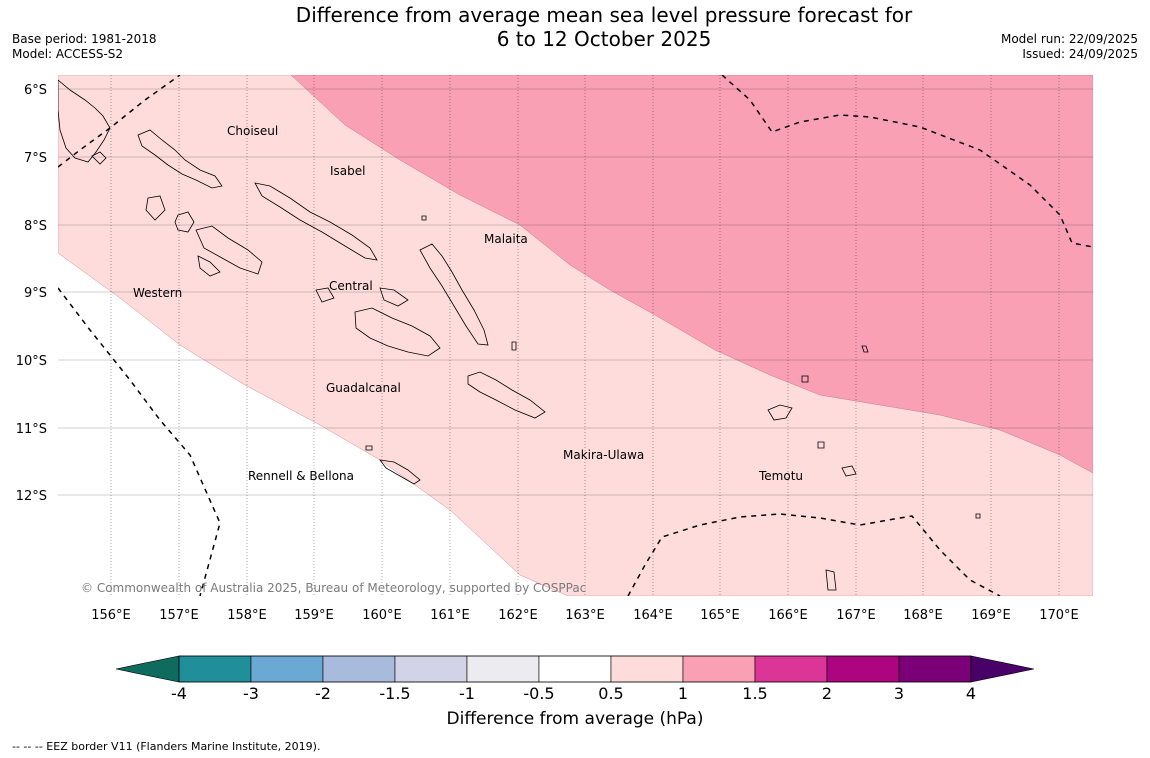 The width and height of the screenshot is (1150, 758). What do you see at coordinates (603, 455) in the screenshot?
I see `label-makira: Makira-Ulawa` at bounding box center [603, 455].